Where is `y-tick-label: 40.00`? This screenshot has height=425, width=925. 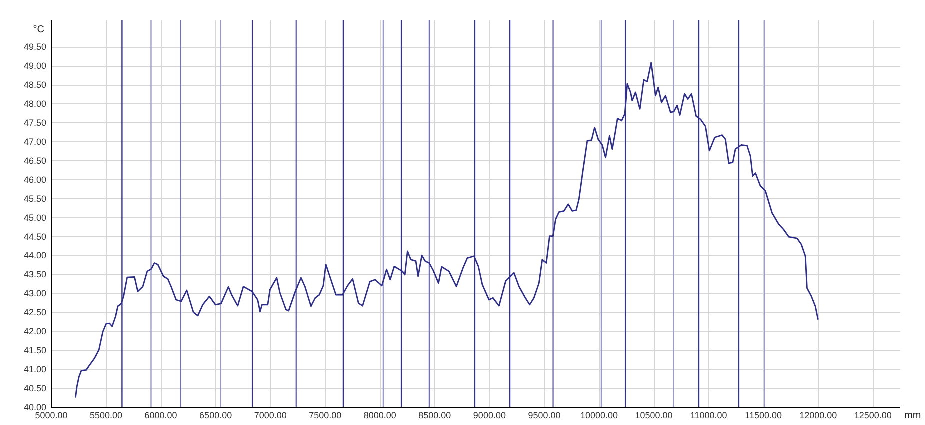
y-tick-label: 40.00 is located at coordinates (35, 407).